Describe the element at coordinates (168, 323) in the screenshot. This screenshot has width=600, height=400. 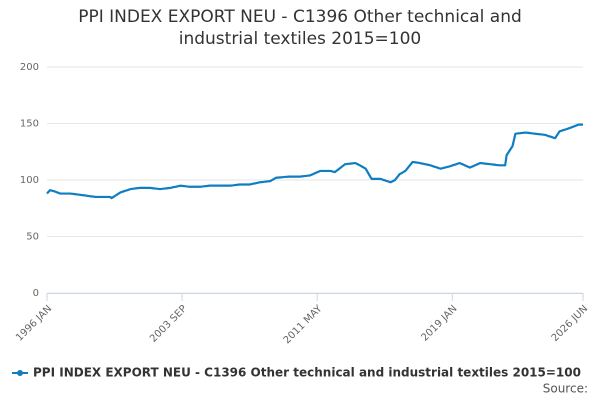
I see `x-tick-label: 2003 SEP` at that location.